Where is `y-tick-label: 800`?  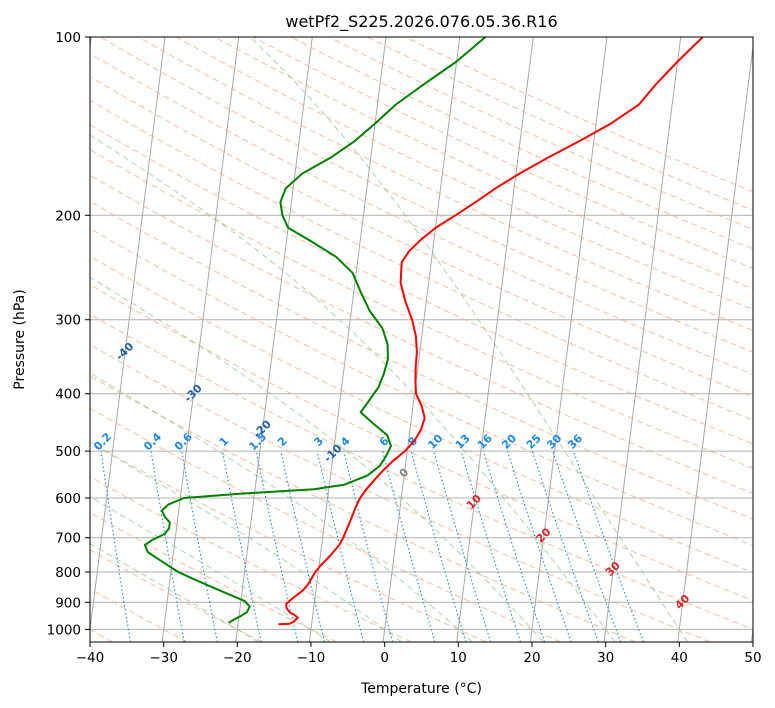
y-tick-label: 800 is located at coordinates (68, 573).